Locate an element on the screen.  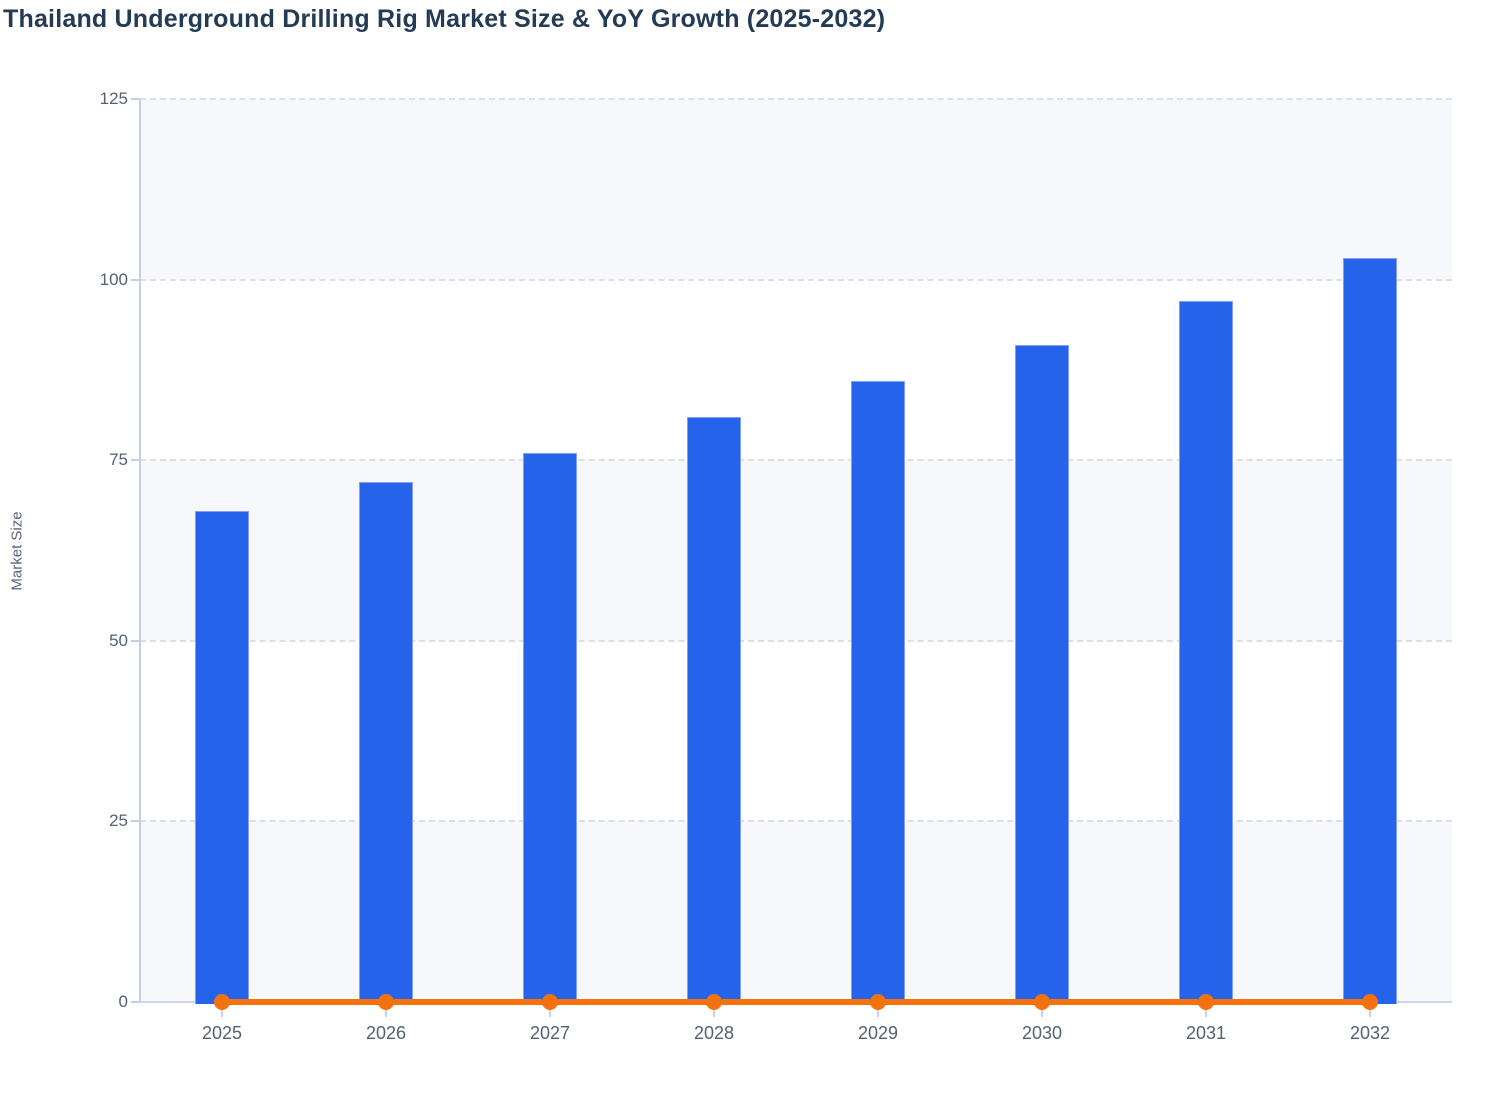
x-axis-category-label: 2026 is located at coordinates (386, 1033).